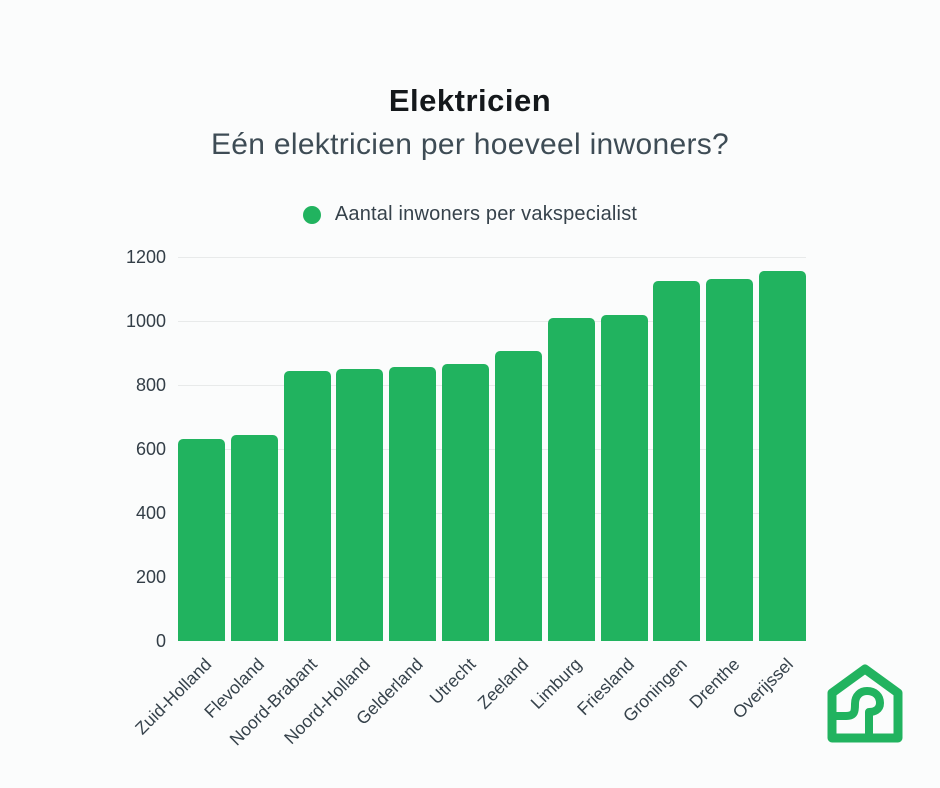  What do you see at coordinates (150, 577) in the screenshot?
I see `y-tick-label: 200` at bounding box center [150, 577].